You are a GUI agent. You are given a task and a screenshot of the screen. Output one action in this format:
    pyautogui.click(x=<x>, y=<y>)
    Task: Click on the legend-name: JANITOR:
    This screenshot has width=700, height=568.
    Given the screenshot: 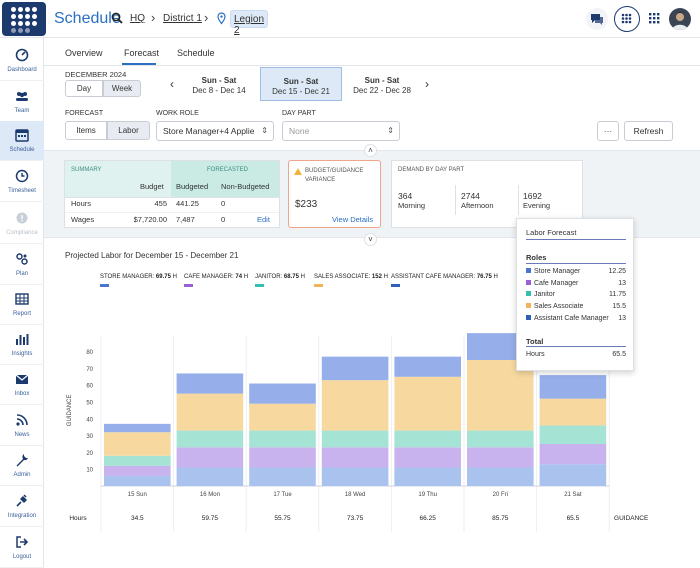 What is the action you would take?
    pyautogui.click(x=269, y=277)
    